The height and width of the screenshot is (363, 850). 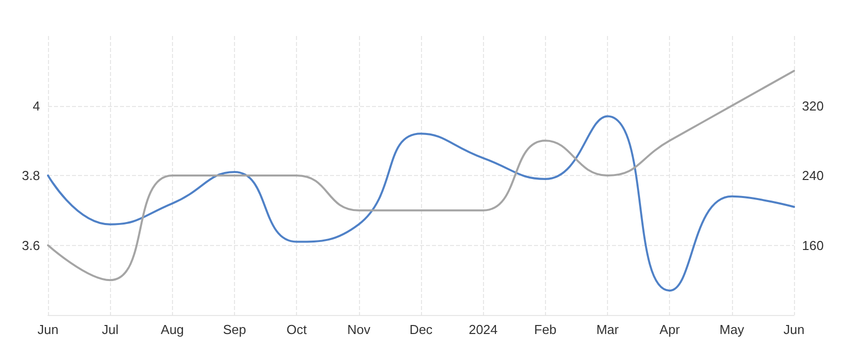 What do you see at coordinates (483, 329) in the screenshot?
I see `x-tick-label: 2024` at bounding box center [483, 329].